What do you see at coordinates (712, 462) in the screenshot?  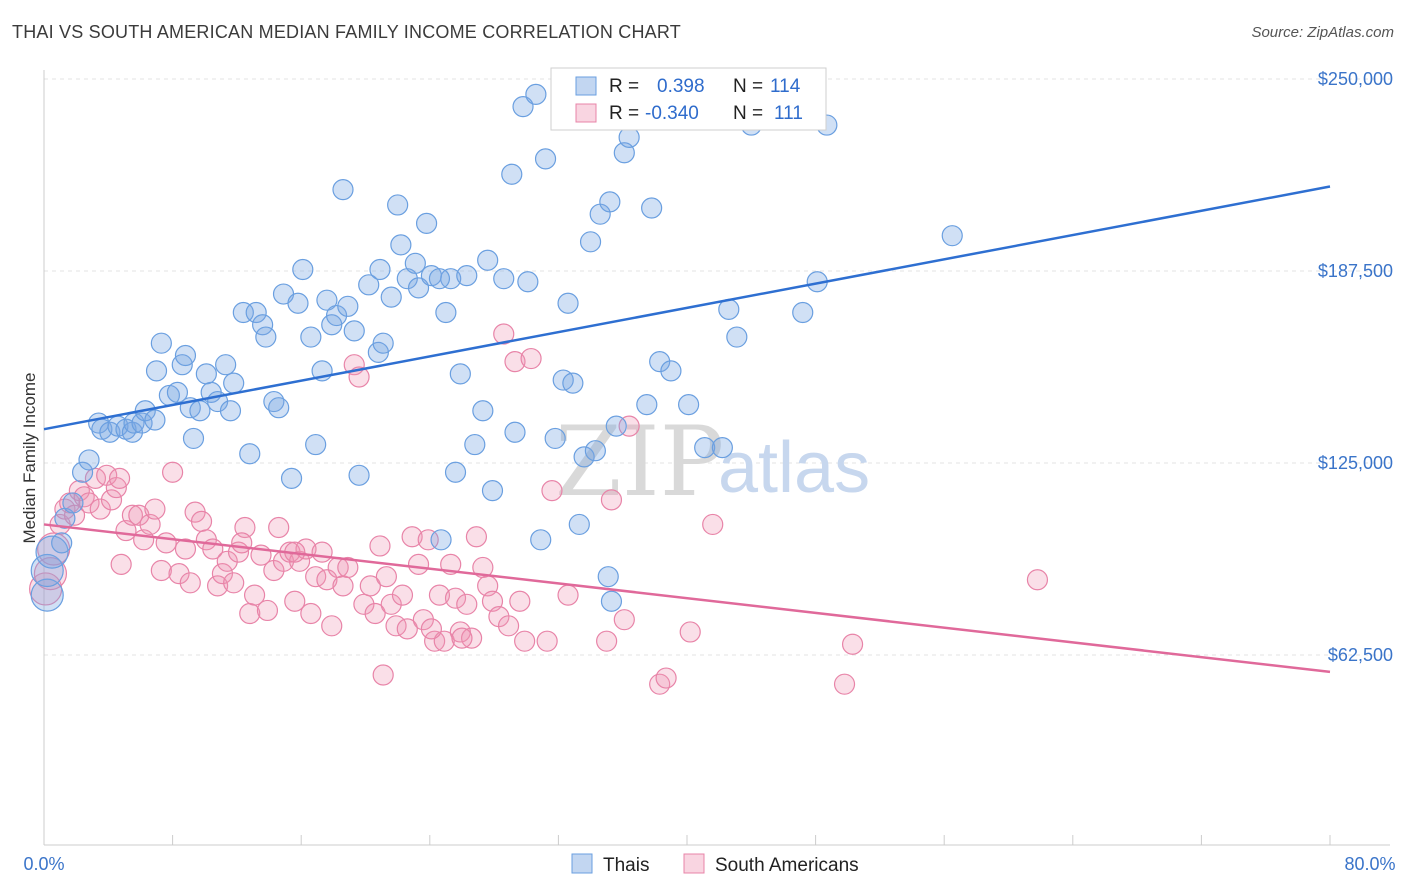 I see `watermark: ZIP atlas` at bounding box center [712, 462].